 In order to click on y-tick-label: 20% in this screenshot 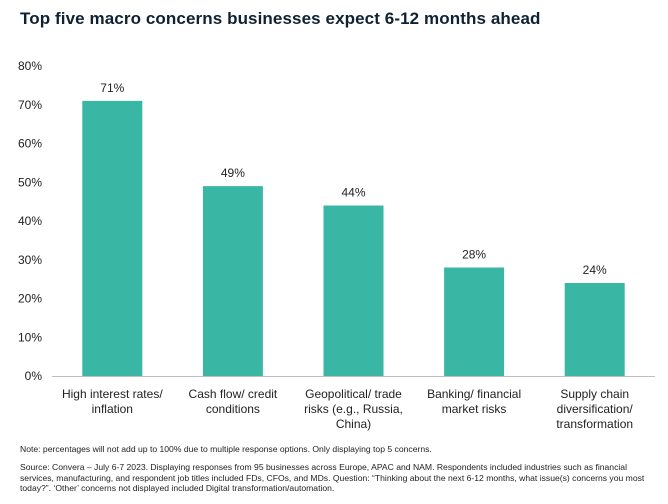, I will do `click(30, 299)`.